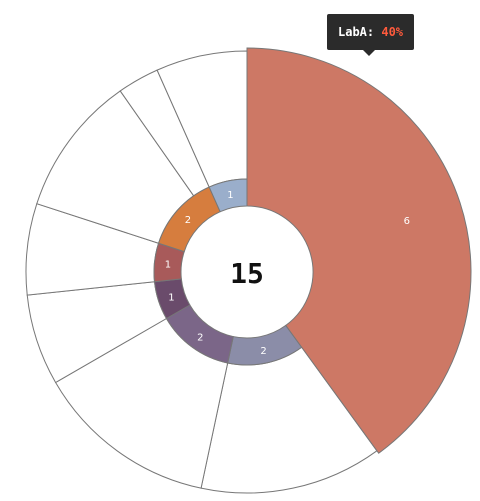 This screenshot has height=501, width=480. I want to click on tooltip: LabA: 40%, so click(370, 32).